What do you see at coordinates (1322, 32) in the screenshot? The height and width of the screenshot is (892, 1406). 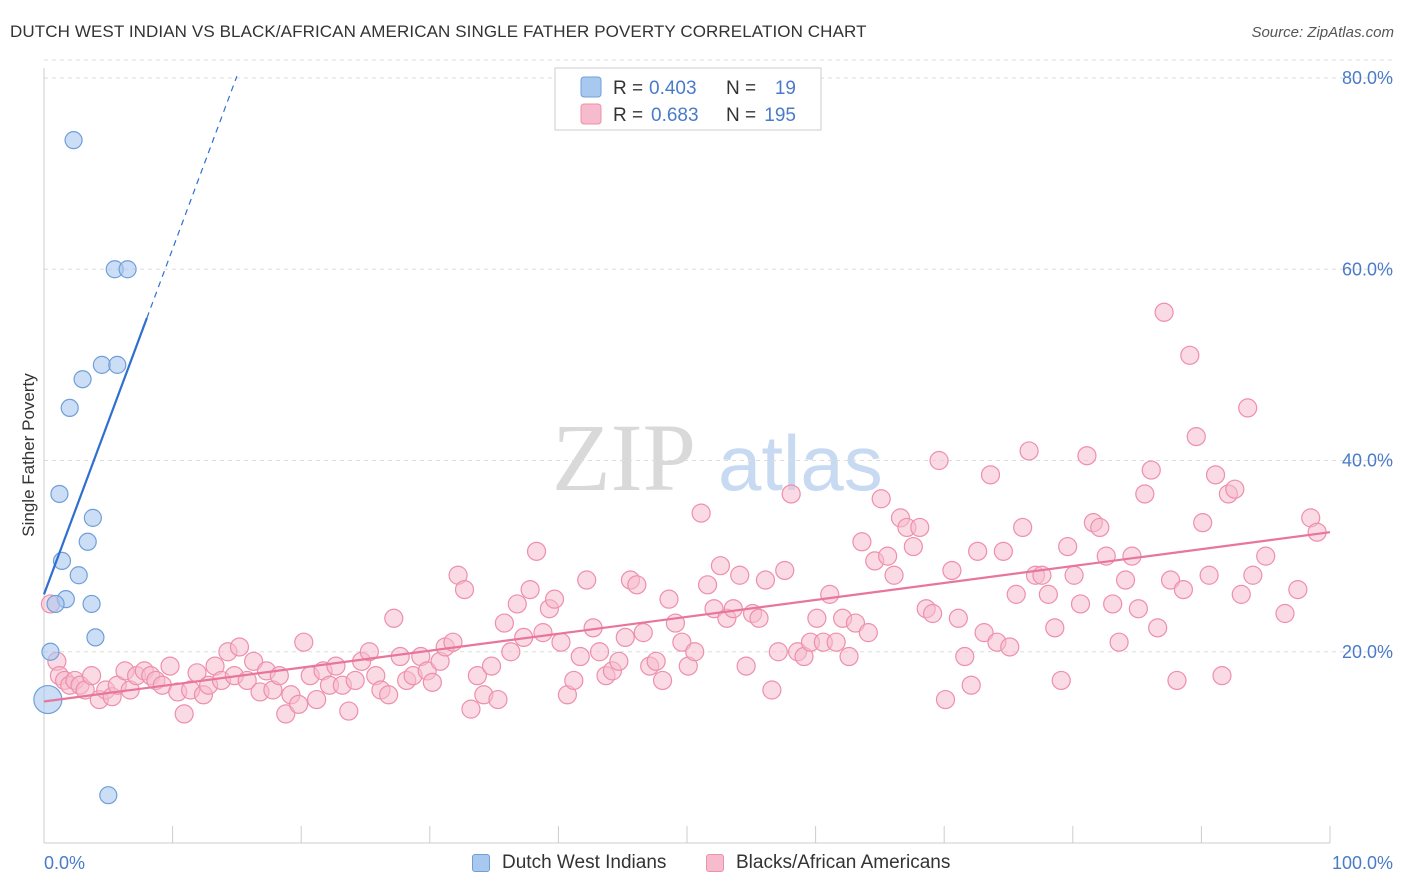 I see `source-label: Source: ZipAtlas.com` at bounding box center [1322, 32].